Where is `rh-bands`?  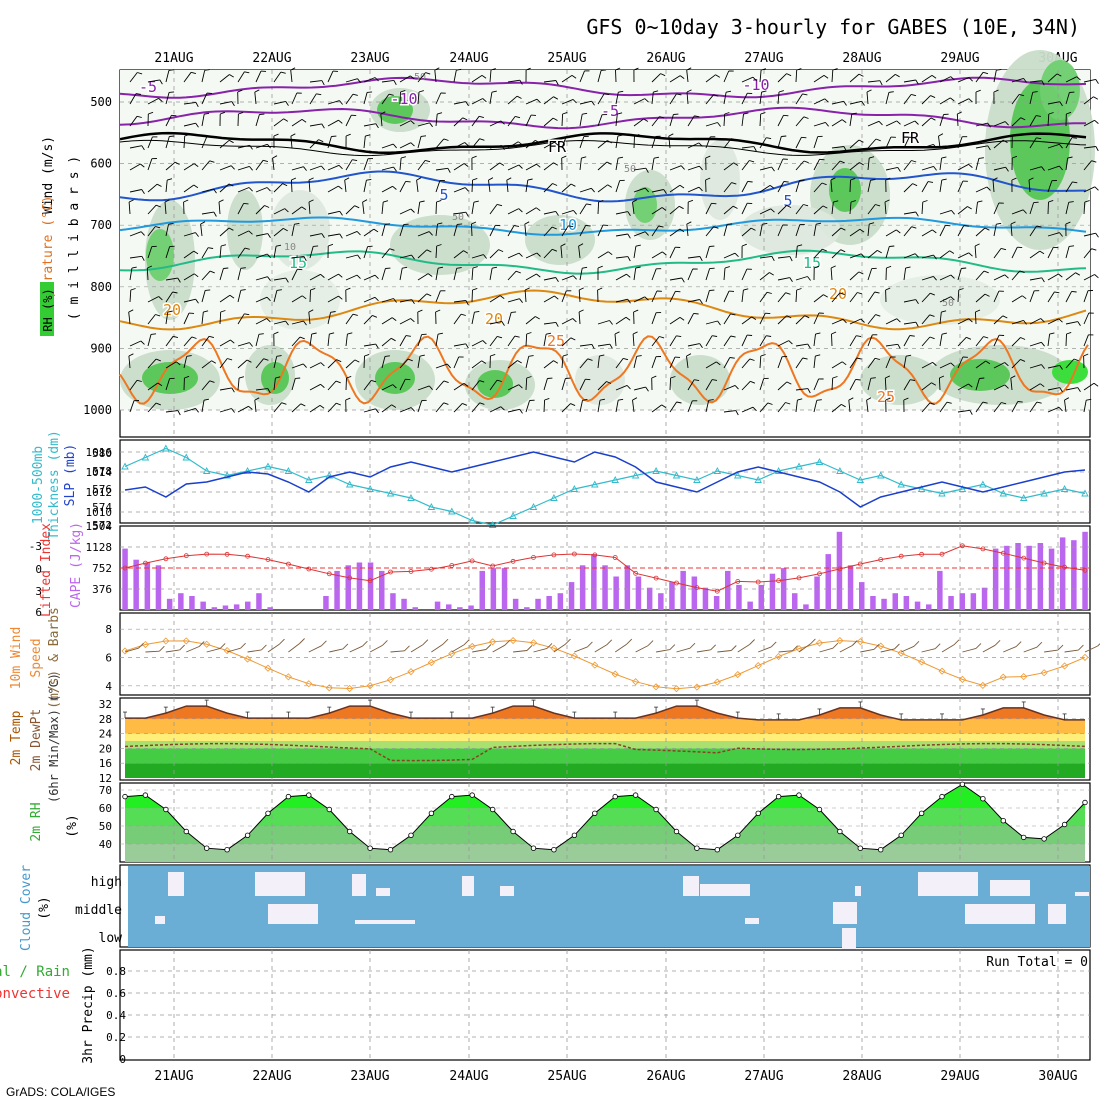 rh-bands is located at coordinates (605, 823).